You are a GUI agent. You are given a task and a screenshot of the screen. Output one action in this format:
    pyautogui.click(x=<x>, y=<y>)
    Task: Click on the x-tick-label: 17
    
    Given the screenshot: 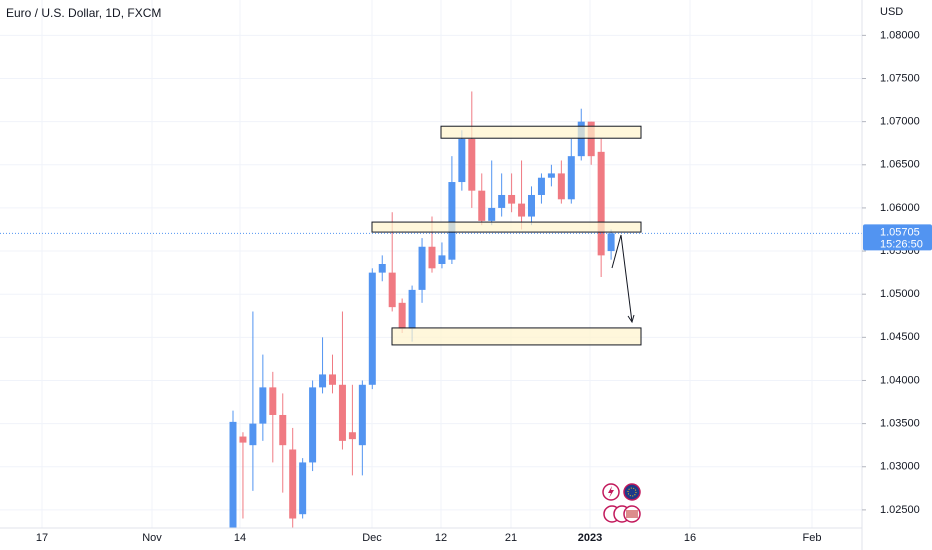 What is the action you would take?
    pyautogui.click(x=42, y=538)
    